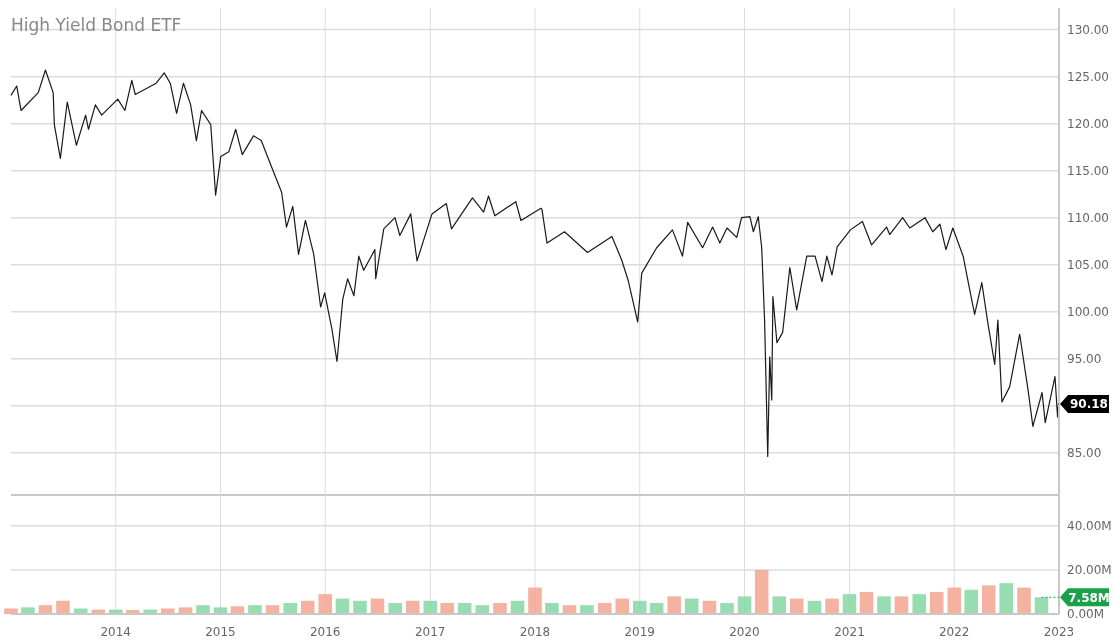 The height and width of the screenshot is (641, 1115). I want to click on annotation: 90.18, so click(1089, 404).